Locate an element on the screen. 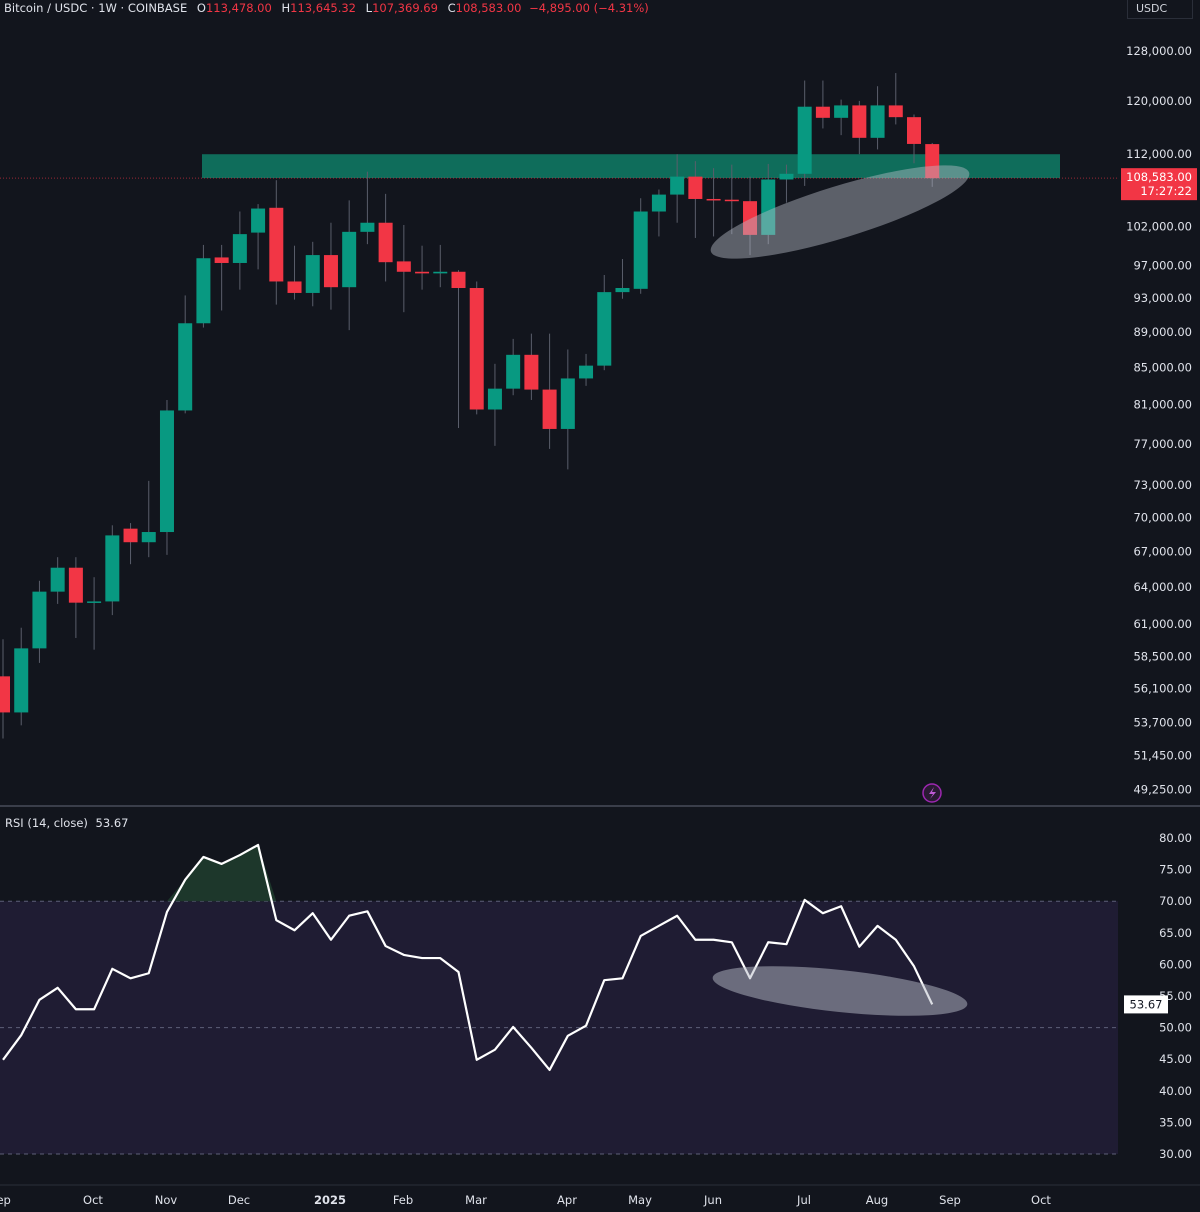  price-tick-label: 64,000.00 is located at coordinates (1162, 587).